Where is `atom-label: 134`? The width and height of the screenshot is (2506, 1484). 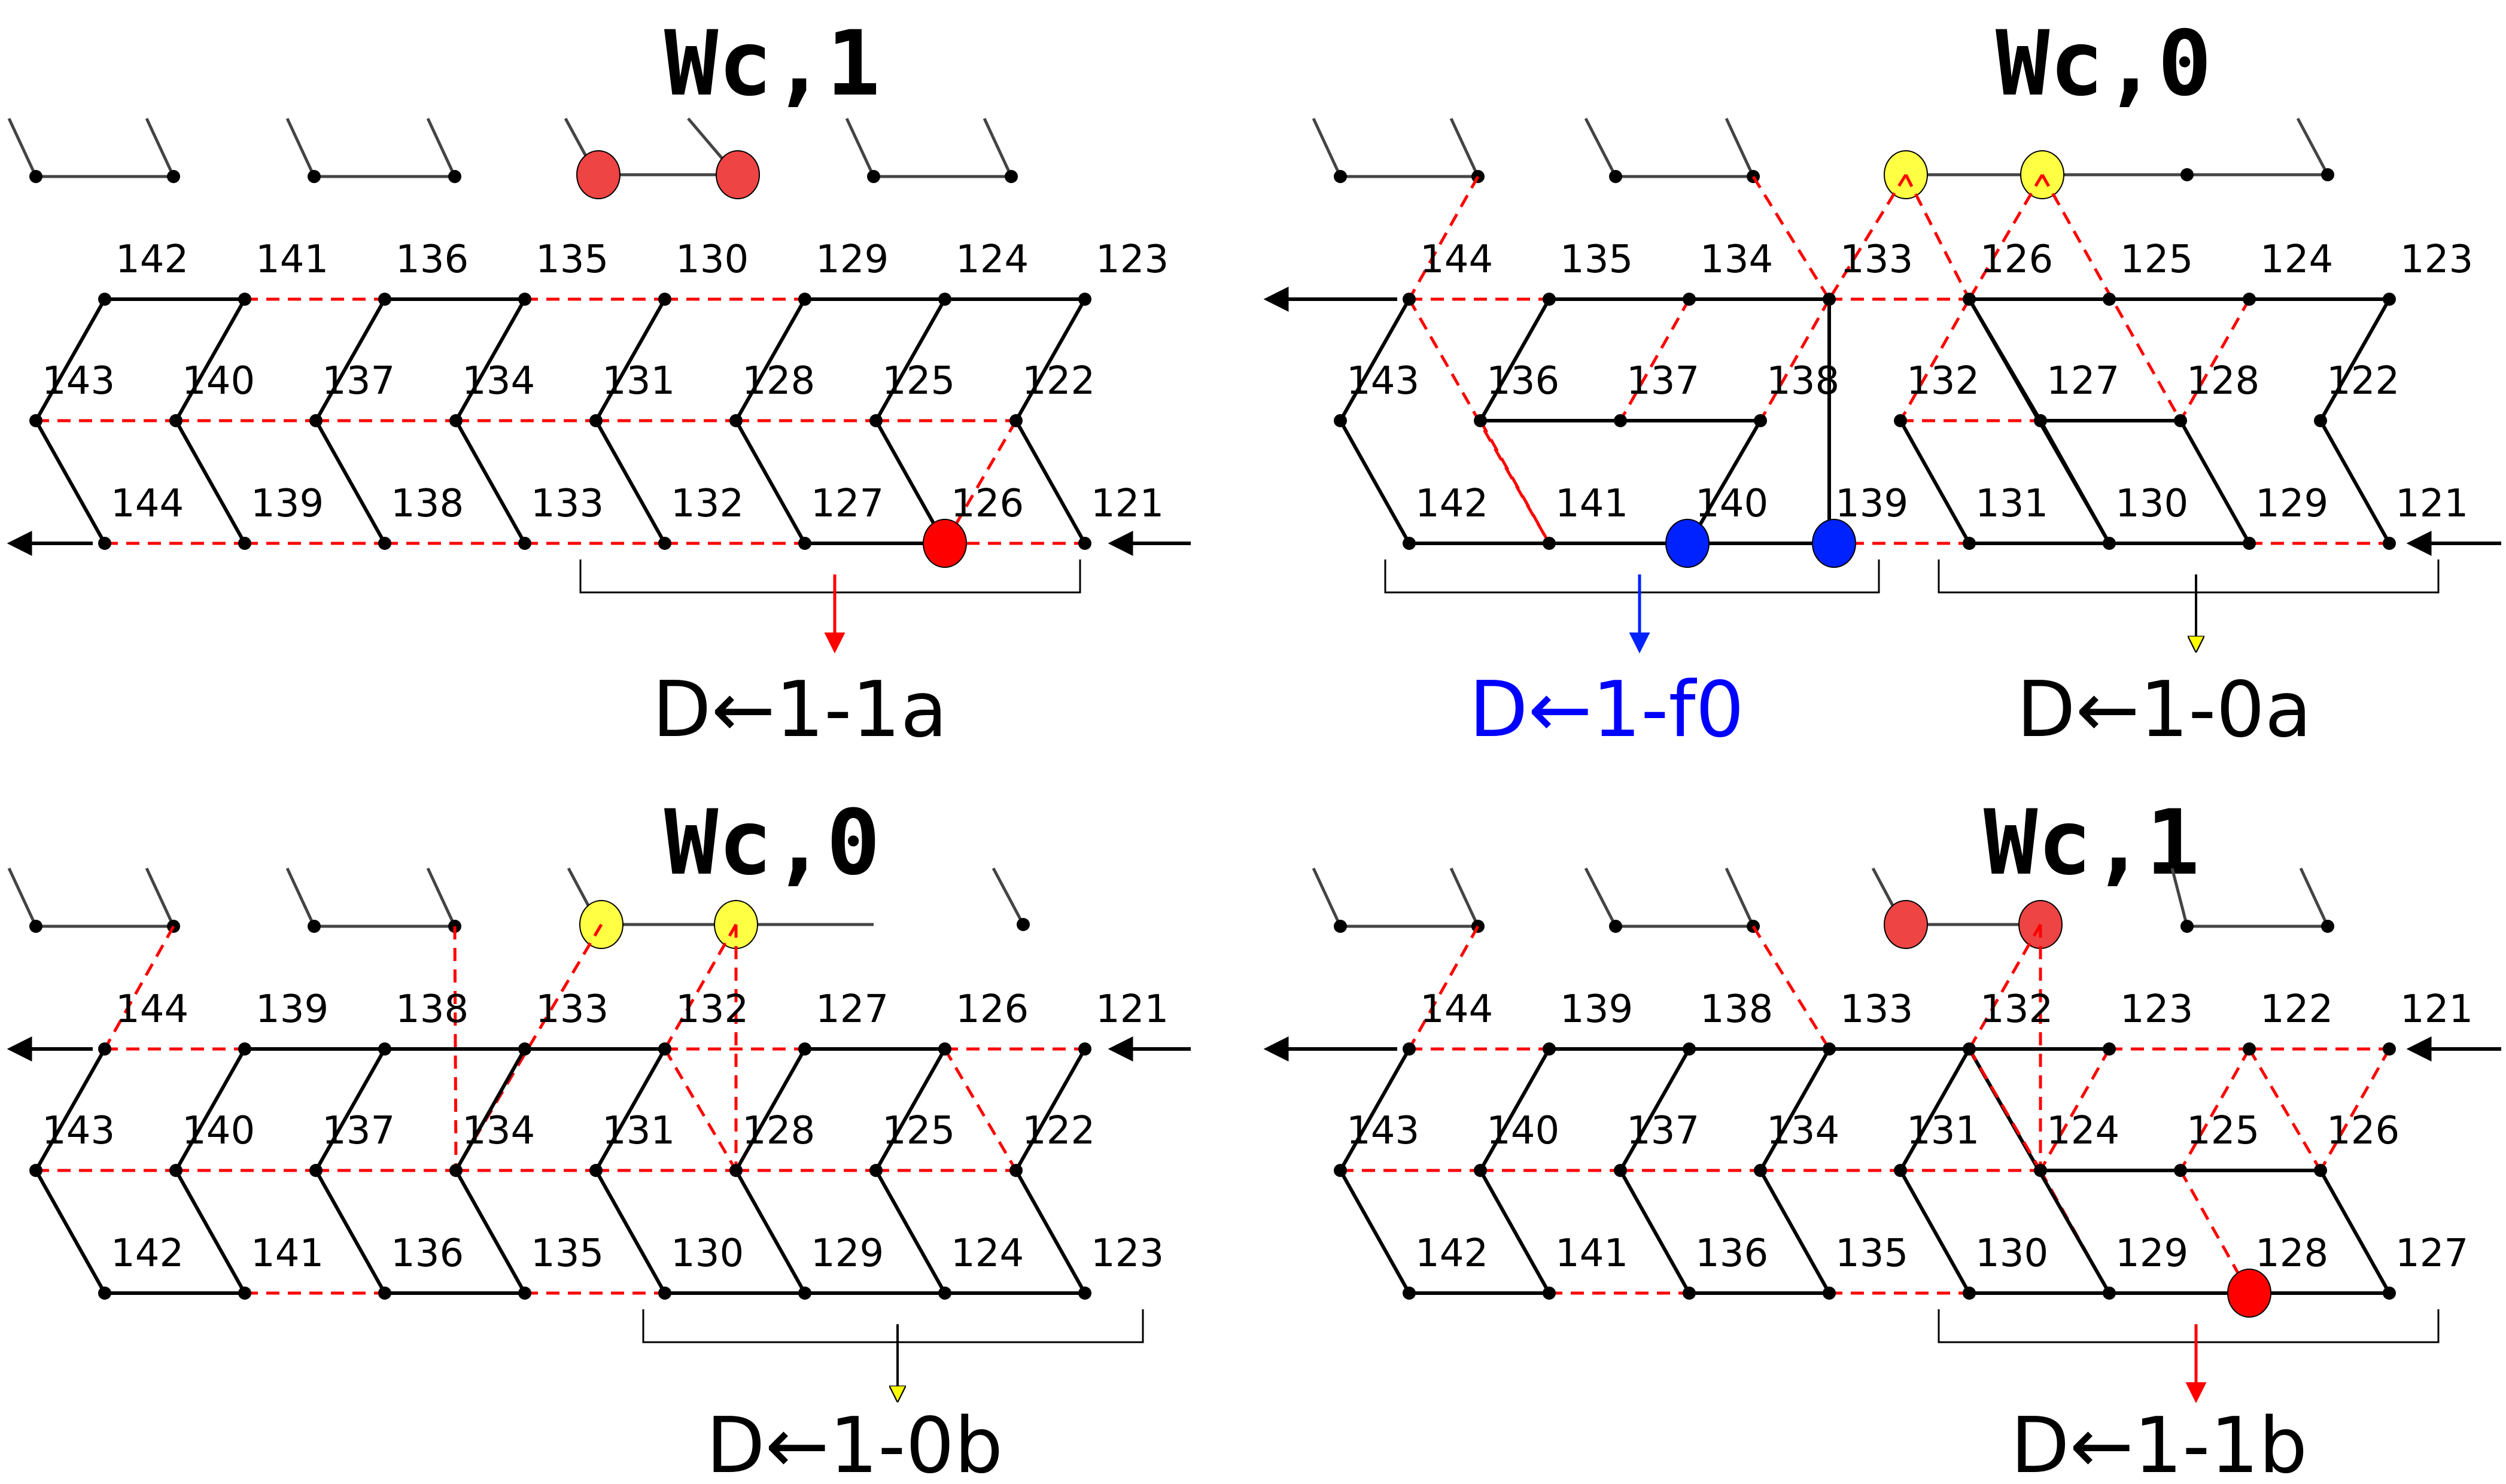
atom-label: 134 is located at coordinates (1802, 1131).